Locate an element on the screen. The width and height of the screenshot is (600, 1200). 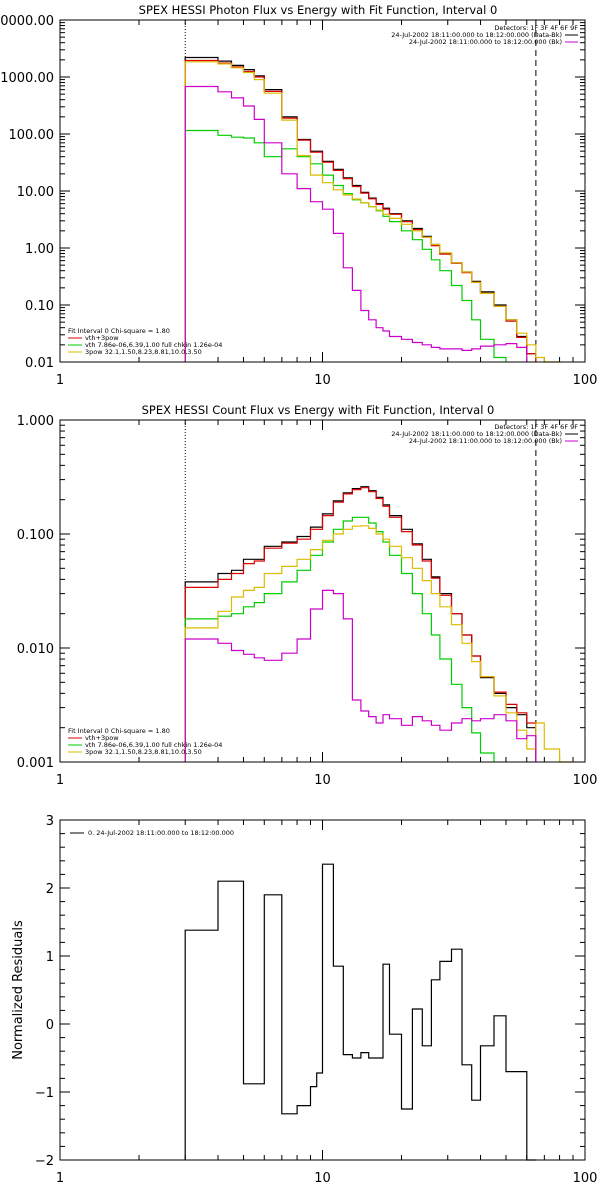
photon-x-tick-label: 10 is located at coordinates (322, 380).